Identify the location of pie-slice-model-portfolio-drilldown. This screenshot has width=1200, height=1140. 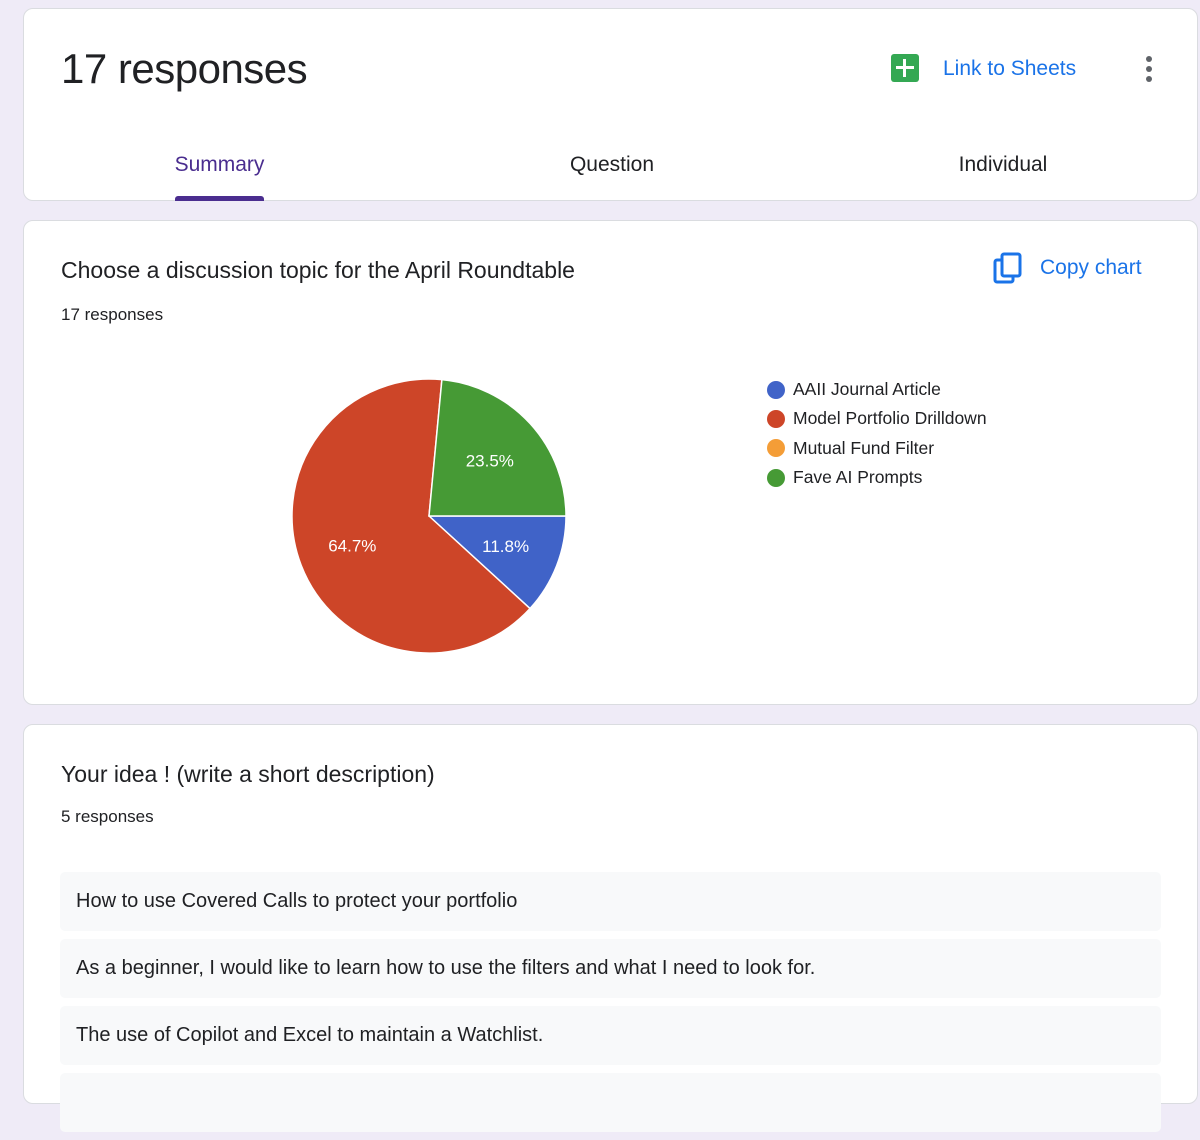
(411, 516).